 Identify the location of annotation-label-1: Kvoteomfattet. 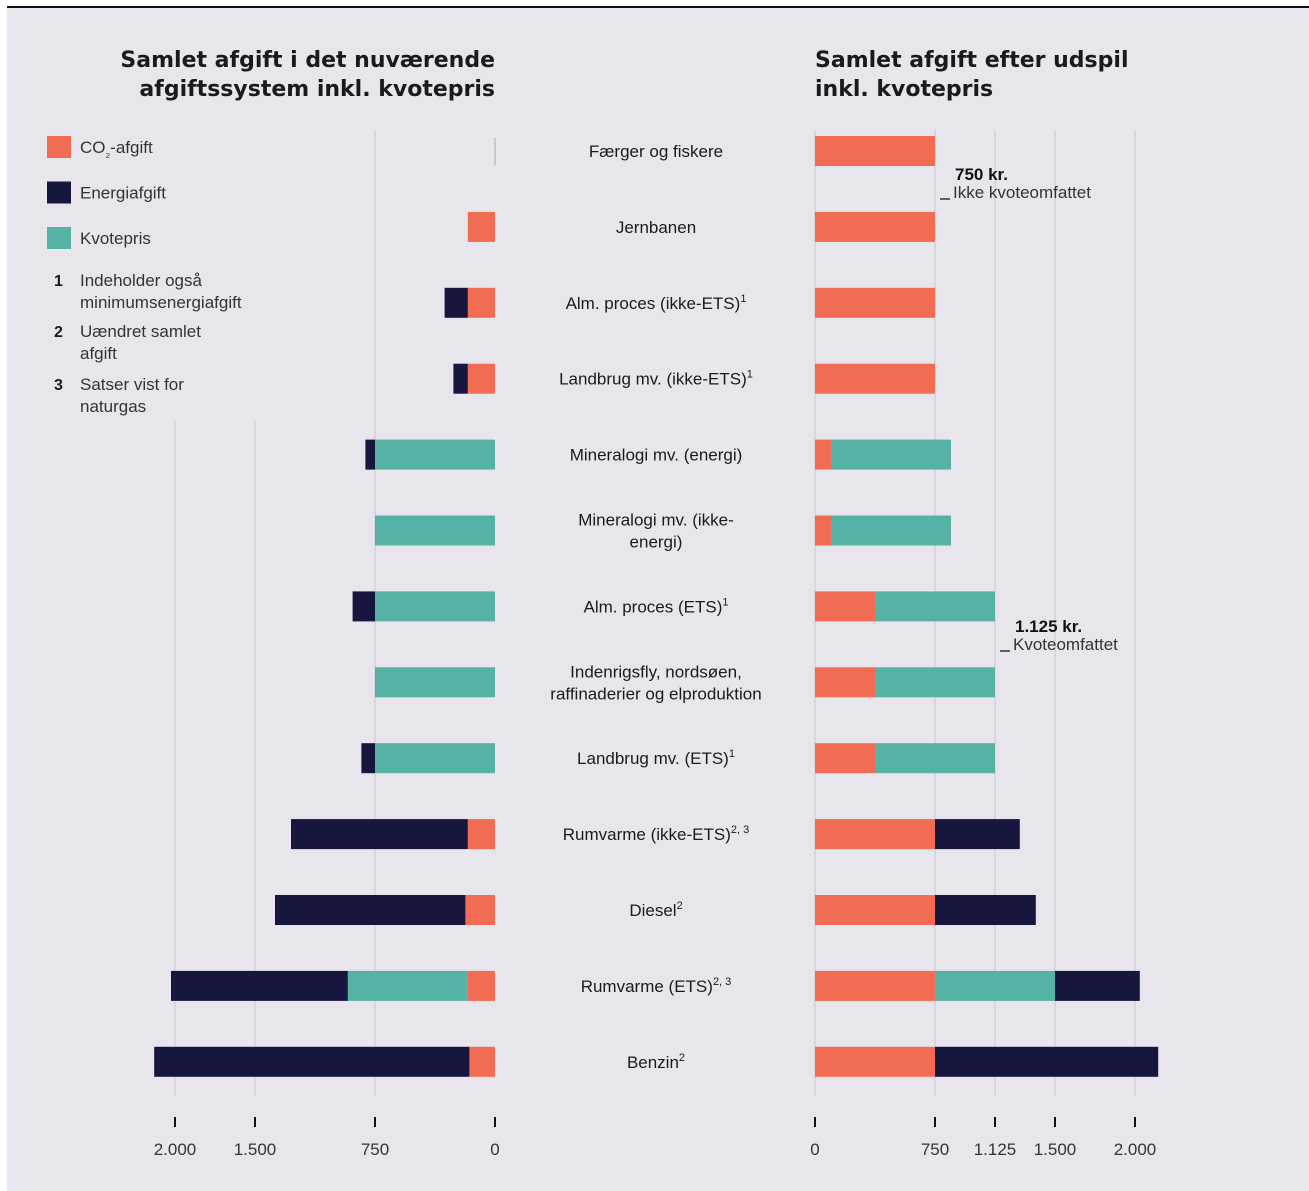
(1065, 644).